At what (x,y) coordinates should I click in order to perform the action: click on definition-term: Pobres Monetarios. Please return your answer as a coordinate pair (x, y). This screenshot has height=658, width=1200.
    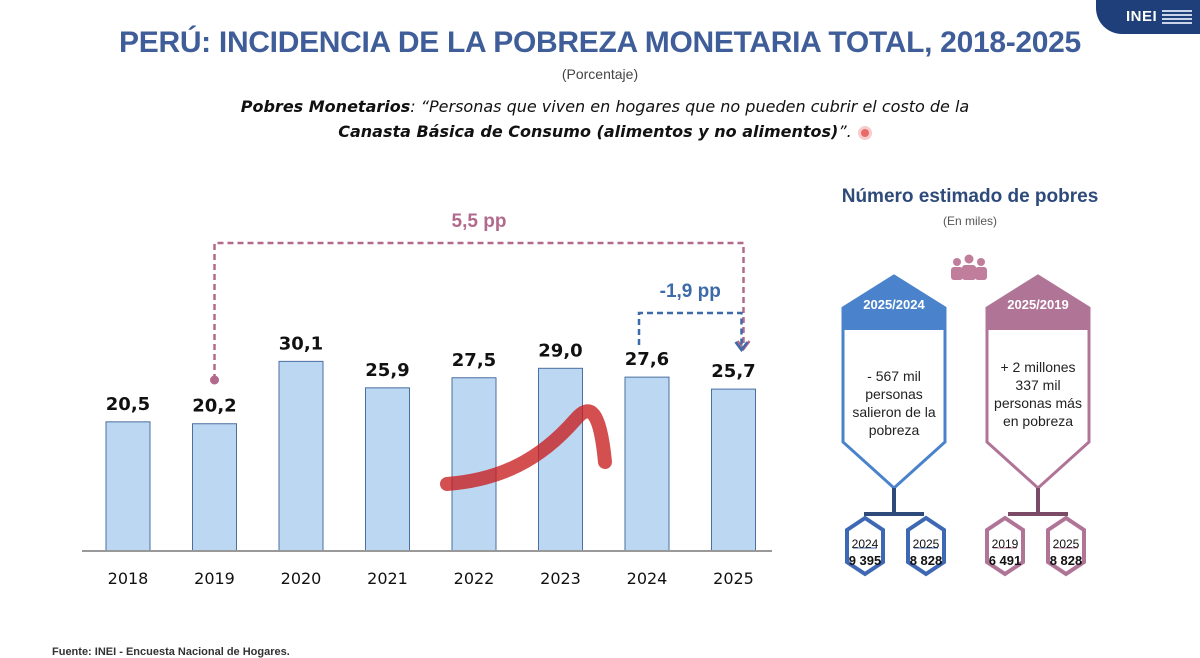
    Looking at the image, I should click on (325, 106).